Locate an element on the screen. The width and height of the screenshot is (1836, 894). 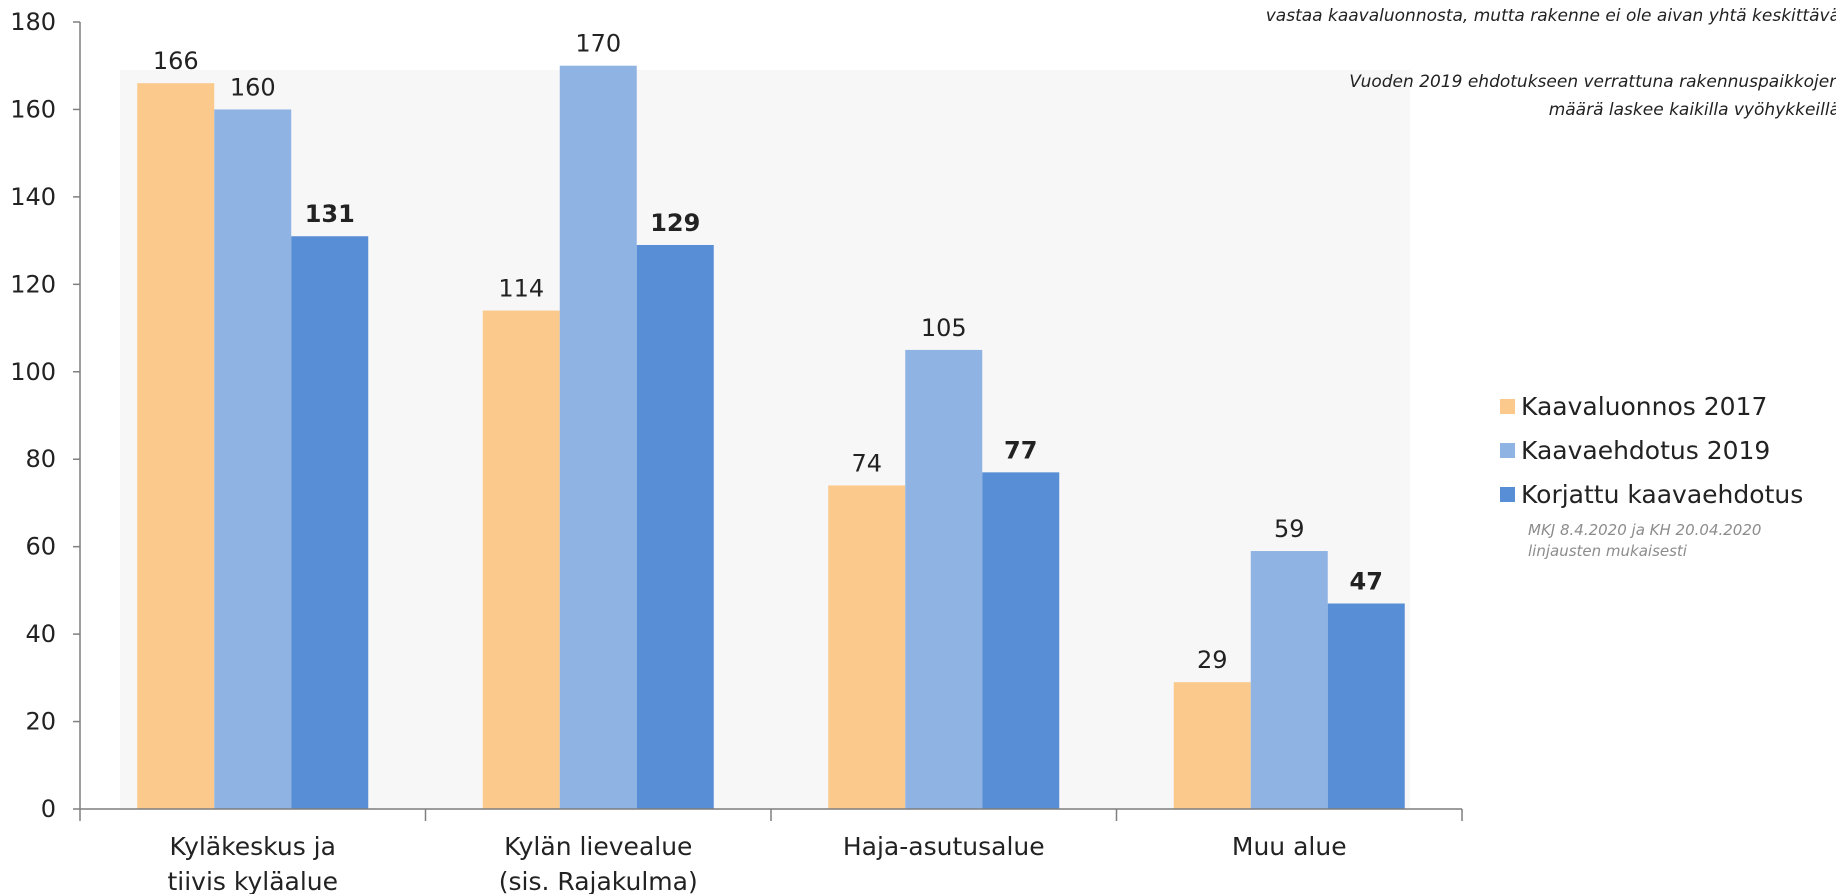
x-tick-label-2-line-1: Kylän lievealue is located at coordinates (598, 846).